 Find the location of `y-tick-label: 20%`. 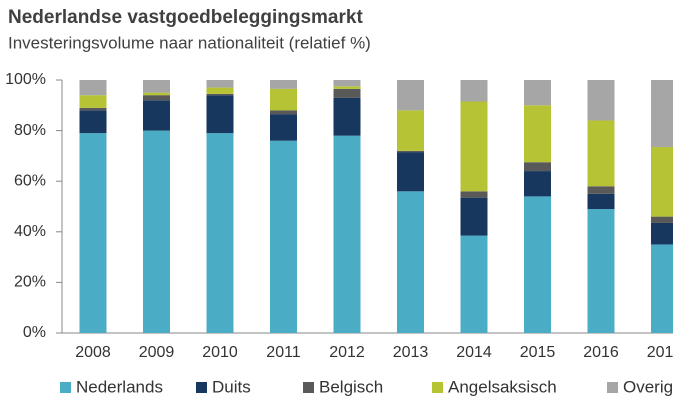

y-tick-label: 20% is located at coordinates (30, 282).